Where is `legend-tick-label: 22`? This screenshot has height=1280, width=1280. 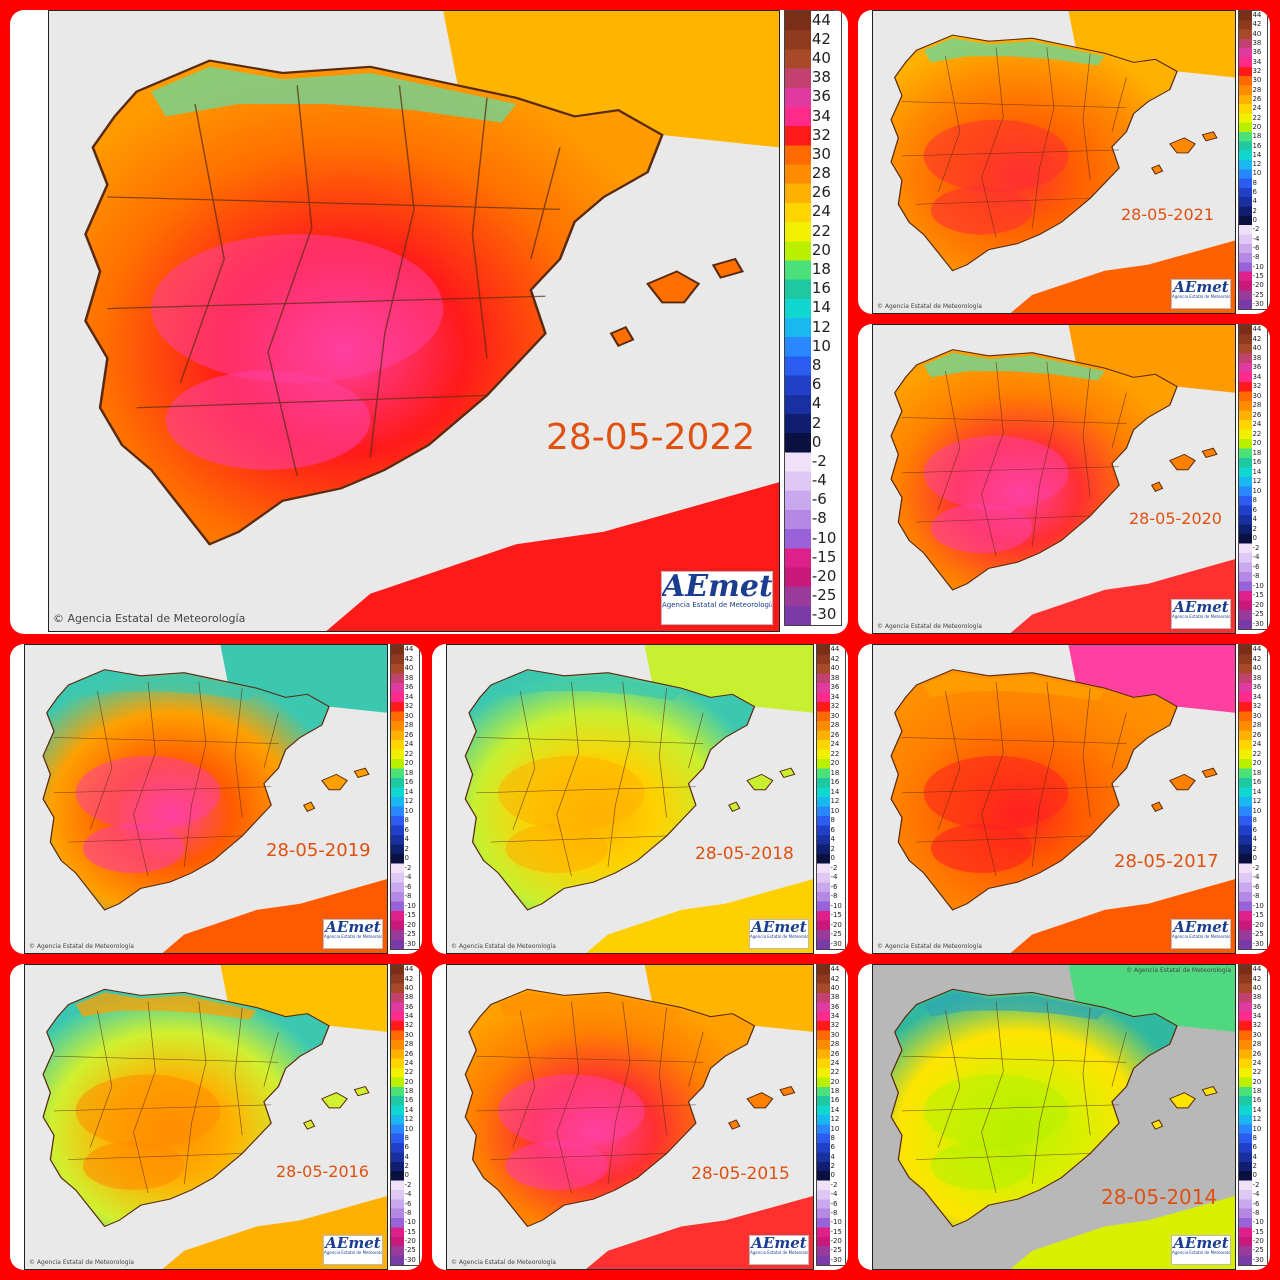 legend-tick-label: 22 is located at coordinates (409, 1072).